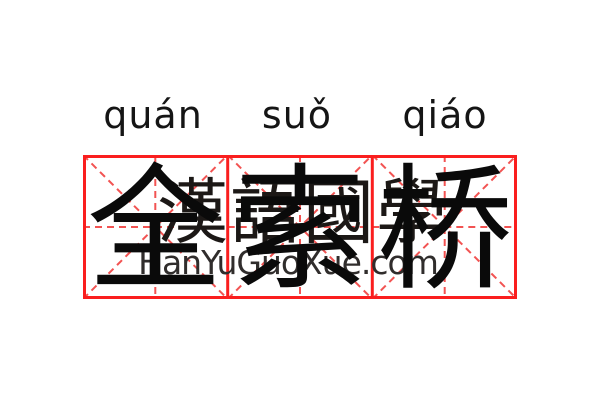  I want to click on pinyin-syllable-3: qiáo, so click(445, 115).